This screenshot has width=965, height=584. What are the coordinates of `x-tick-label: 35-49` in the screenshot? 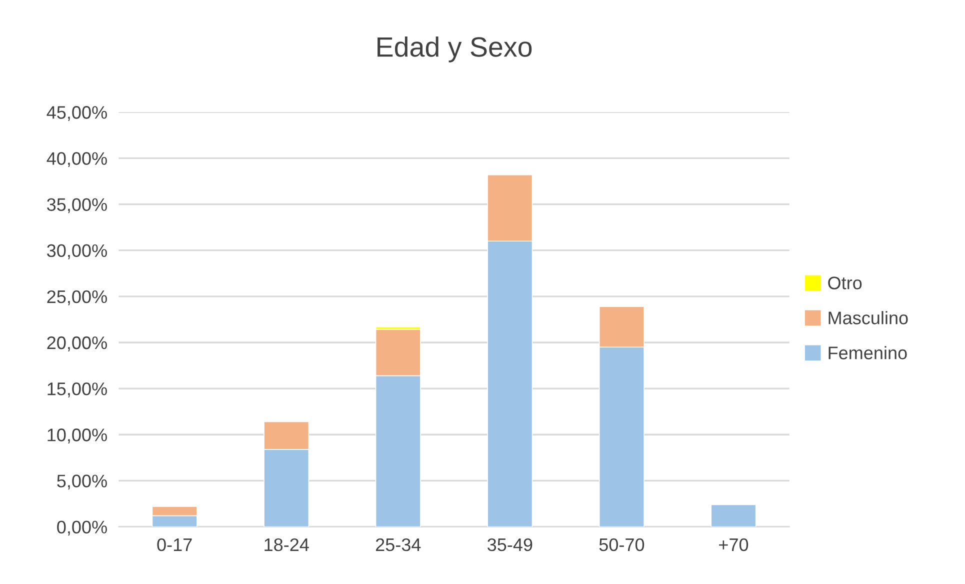 It's located at (510, 545).